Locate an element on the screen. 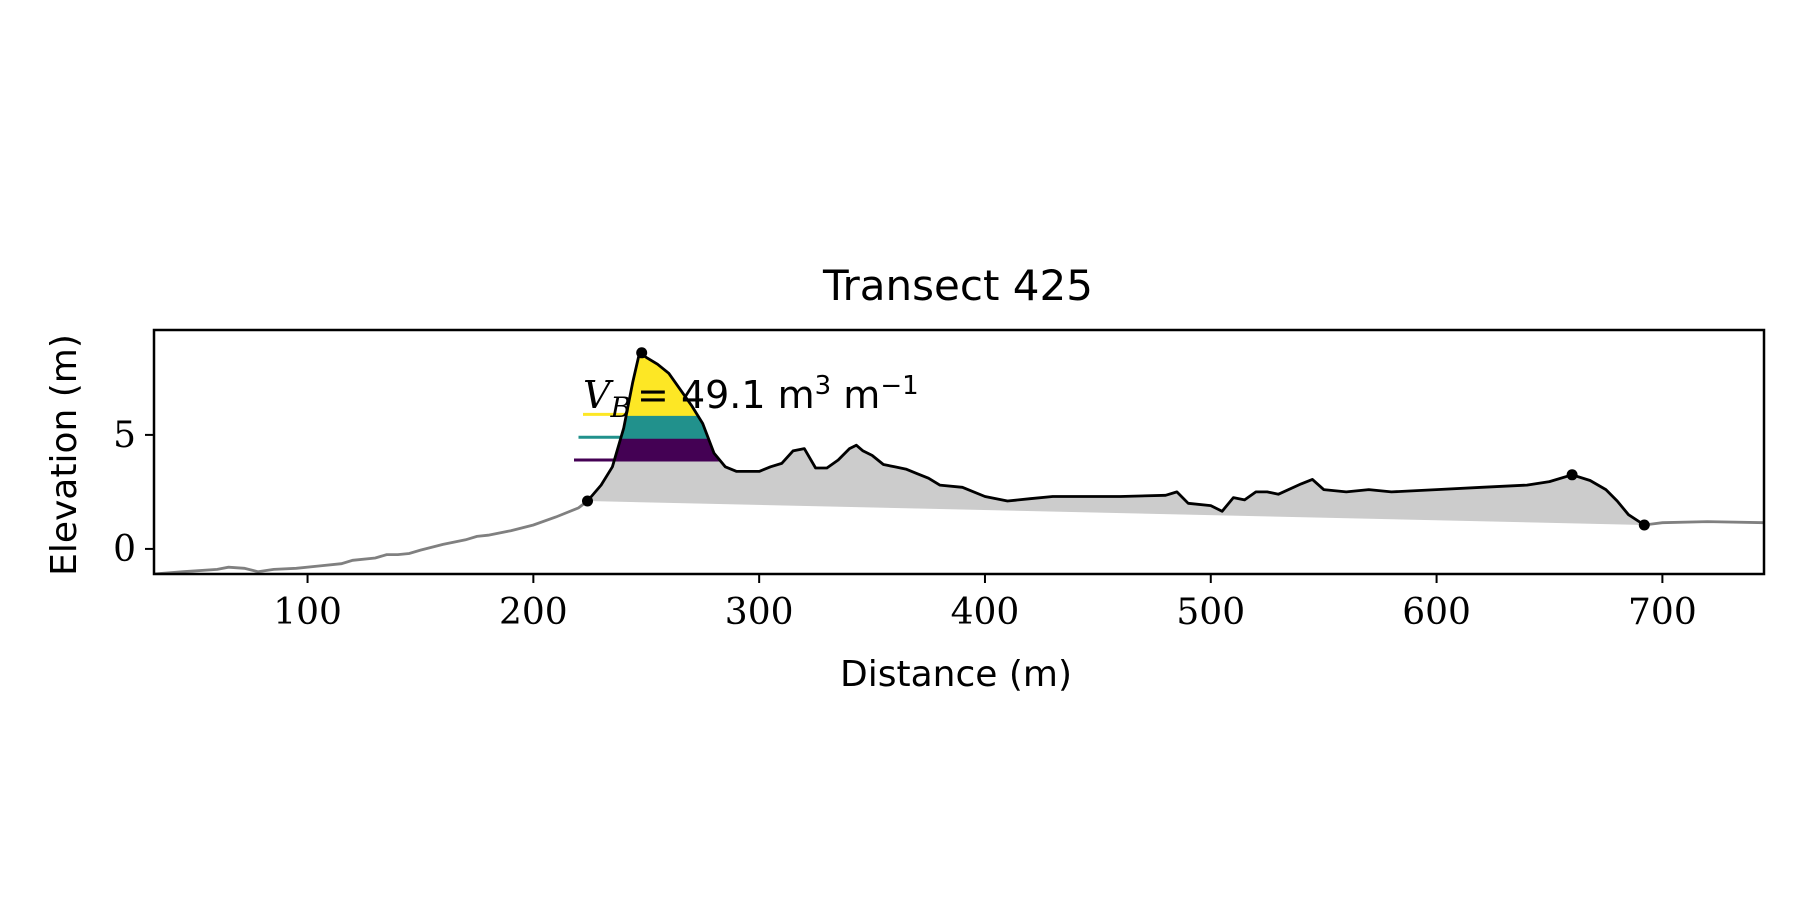 This screenshot has height=900, width=1800. dune-profile-line is located at coordinates (1116, 439).